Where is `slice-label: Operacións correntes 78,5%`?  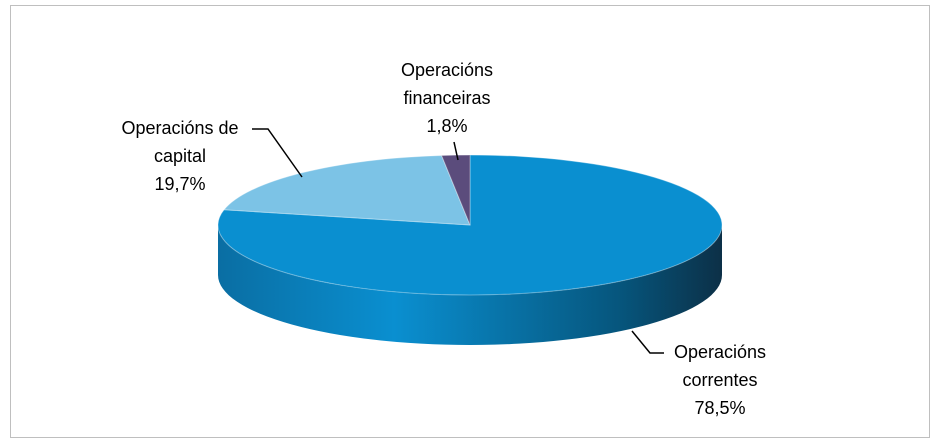
slice-label: Operacións correntes 78,5% is located at coordinates (720, 380).